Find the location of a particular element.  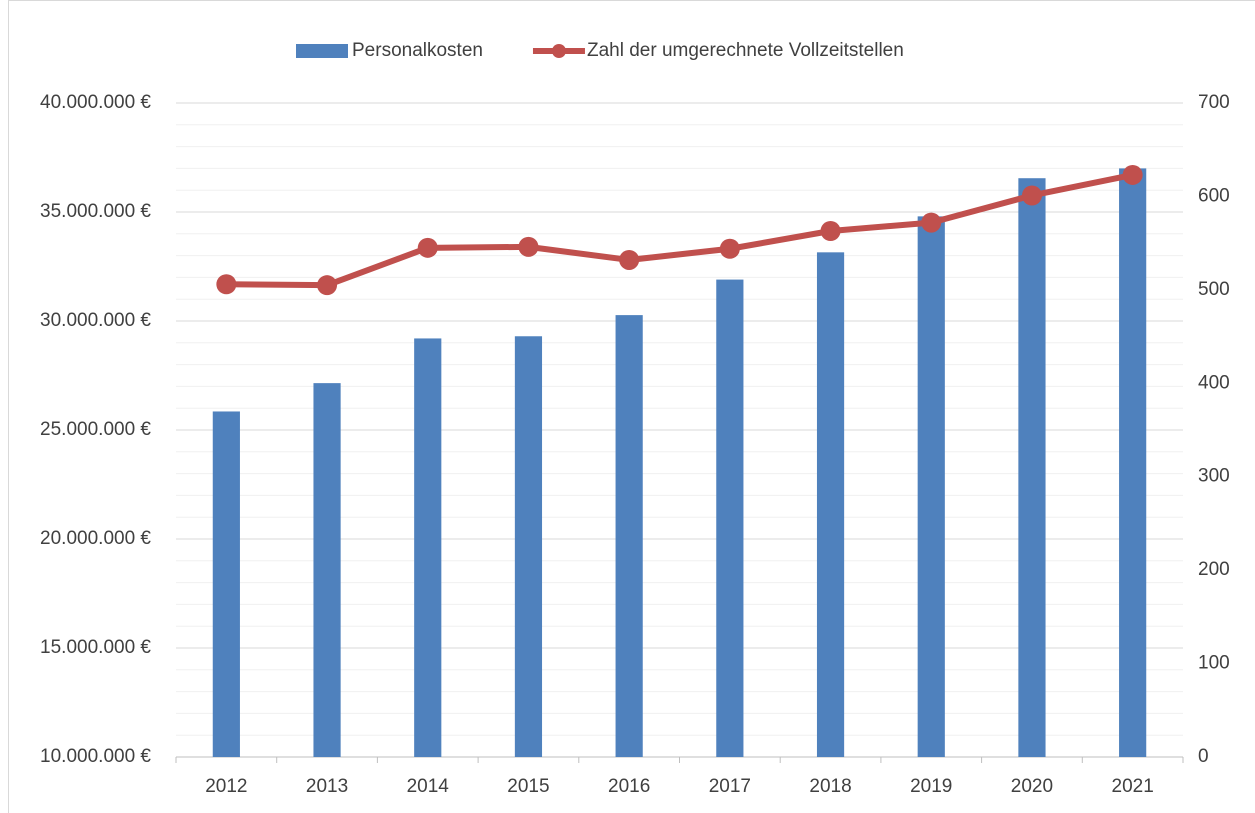

x-tick-label: 2014 is located at coordinates (428, 786).